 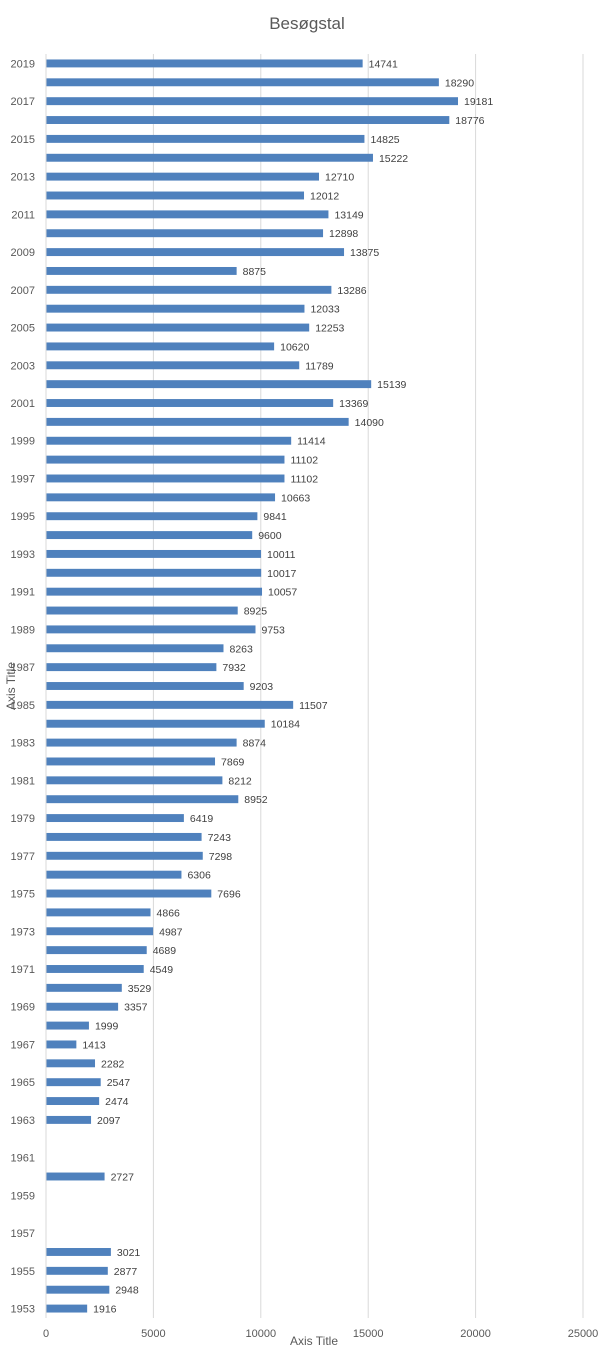 I want to click on y-tick-label: 2005, so click(x=23, y=329).